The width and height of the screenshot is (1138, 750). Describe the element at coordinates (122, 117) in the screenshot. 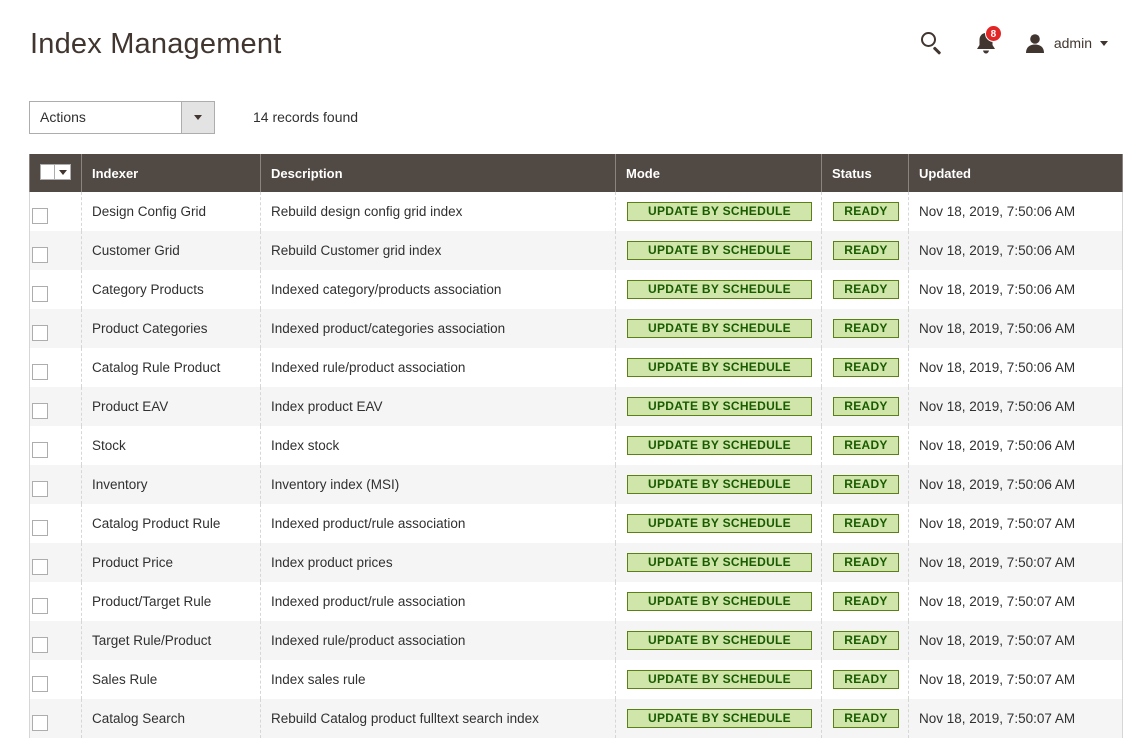

I see `actions-dropdown: Actions` at that location.